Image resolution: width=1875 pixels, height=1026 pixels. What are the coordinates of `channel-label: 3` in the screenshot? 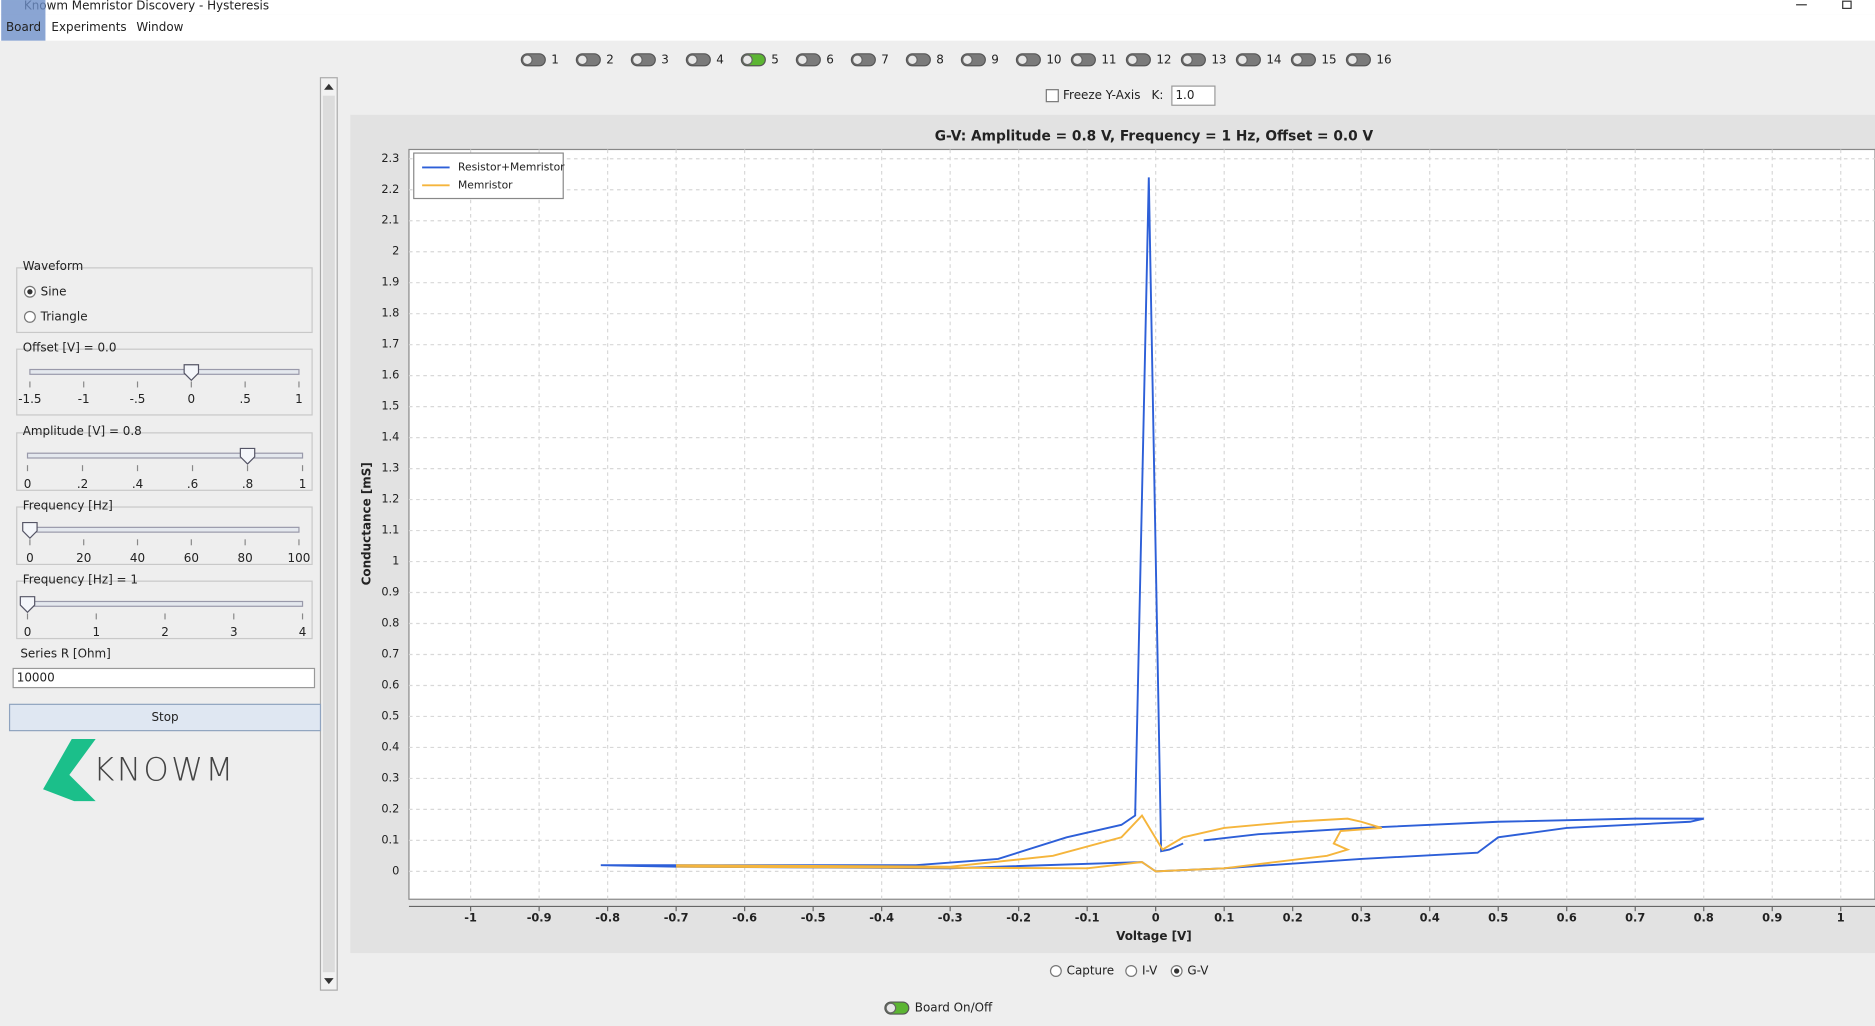 It's located at (665, 59).